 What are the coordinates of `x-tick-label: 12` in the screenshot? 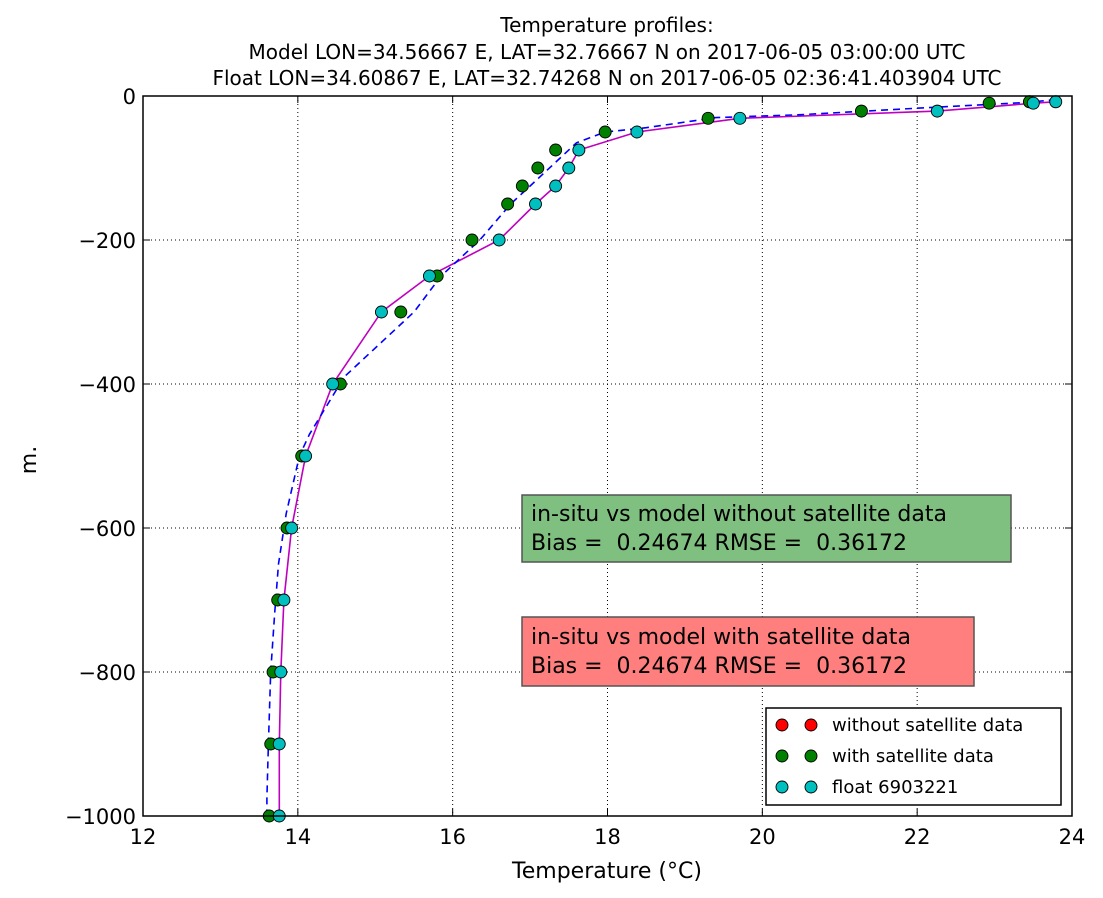 It's located at (143, 837).